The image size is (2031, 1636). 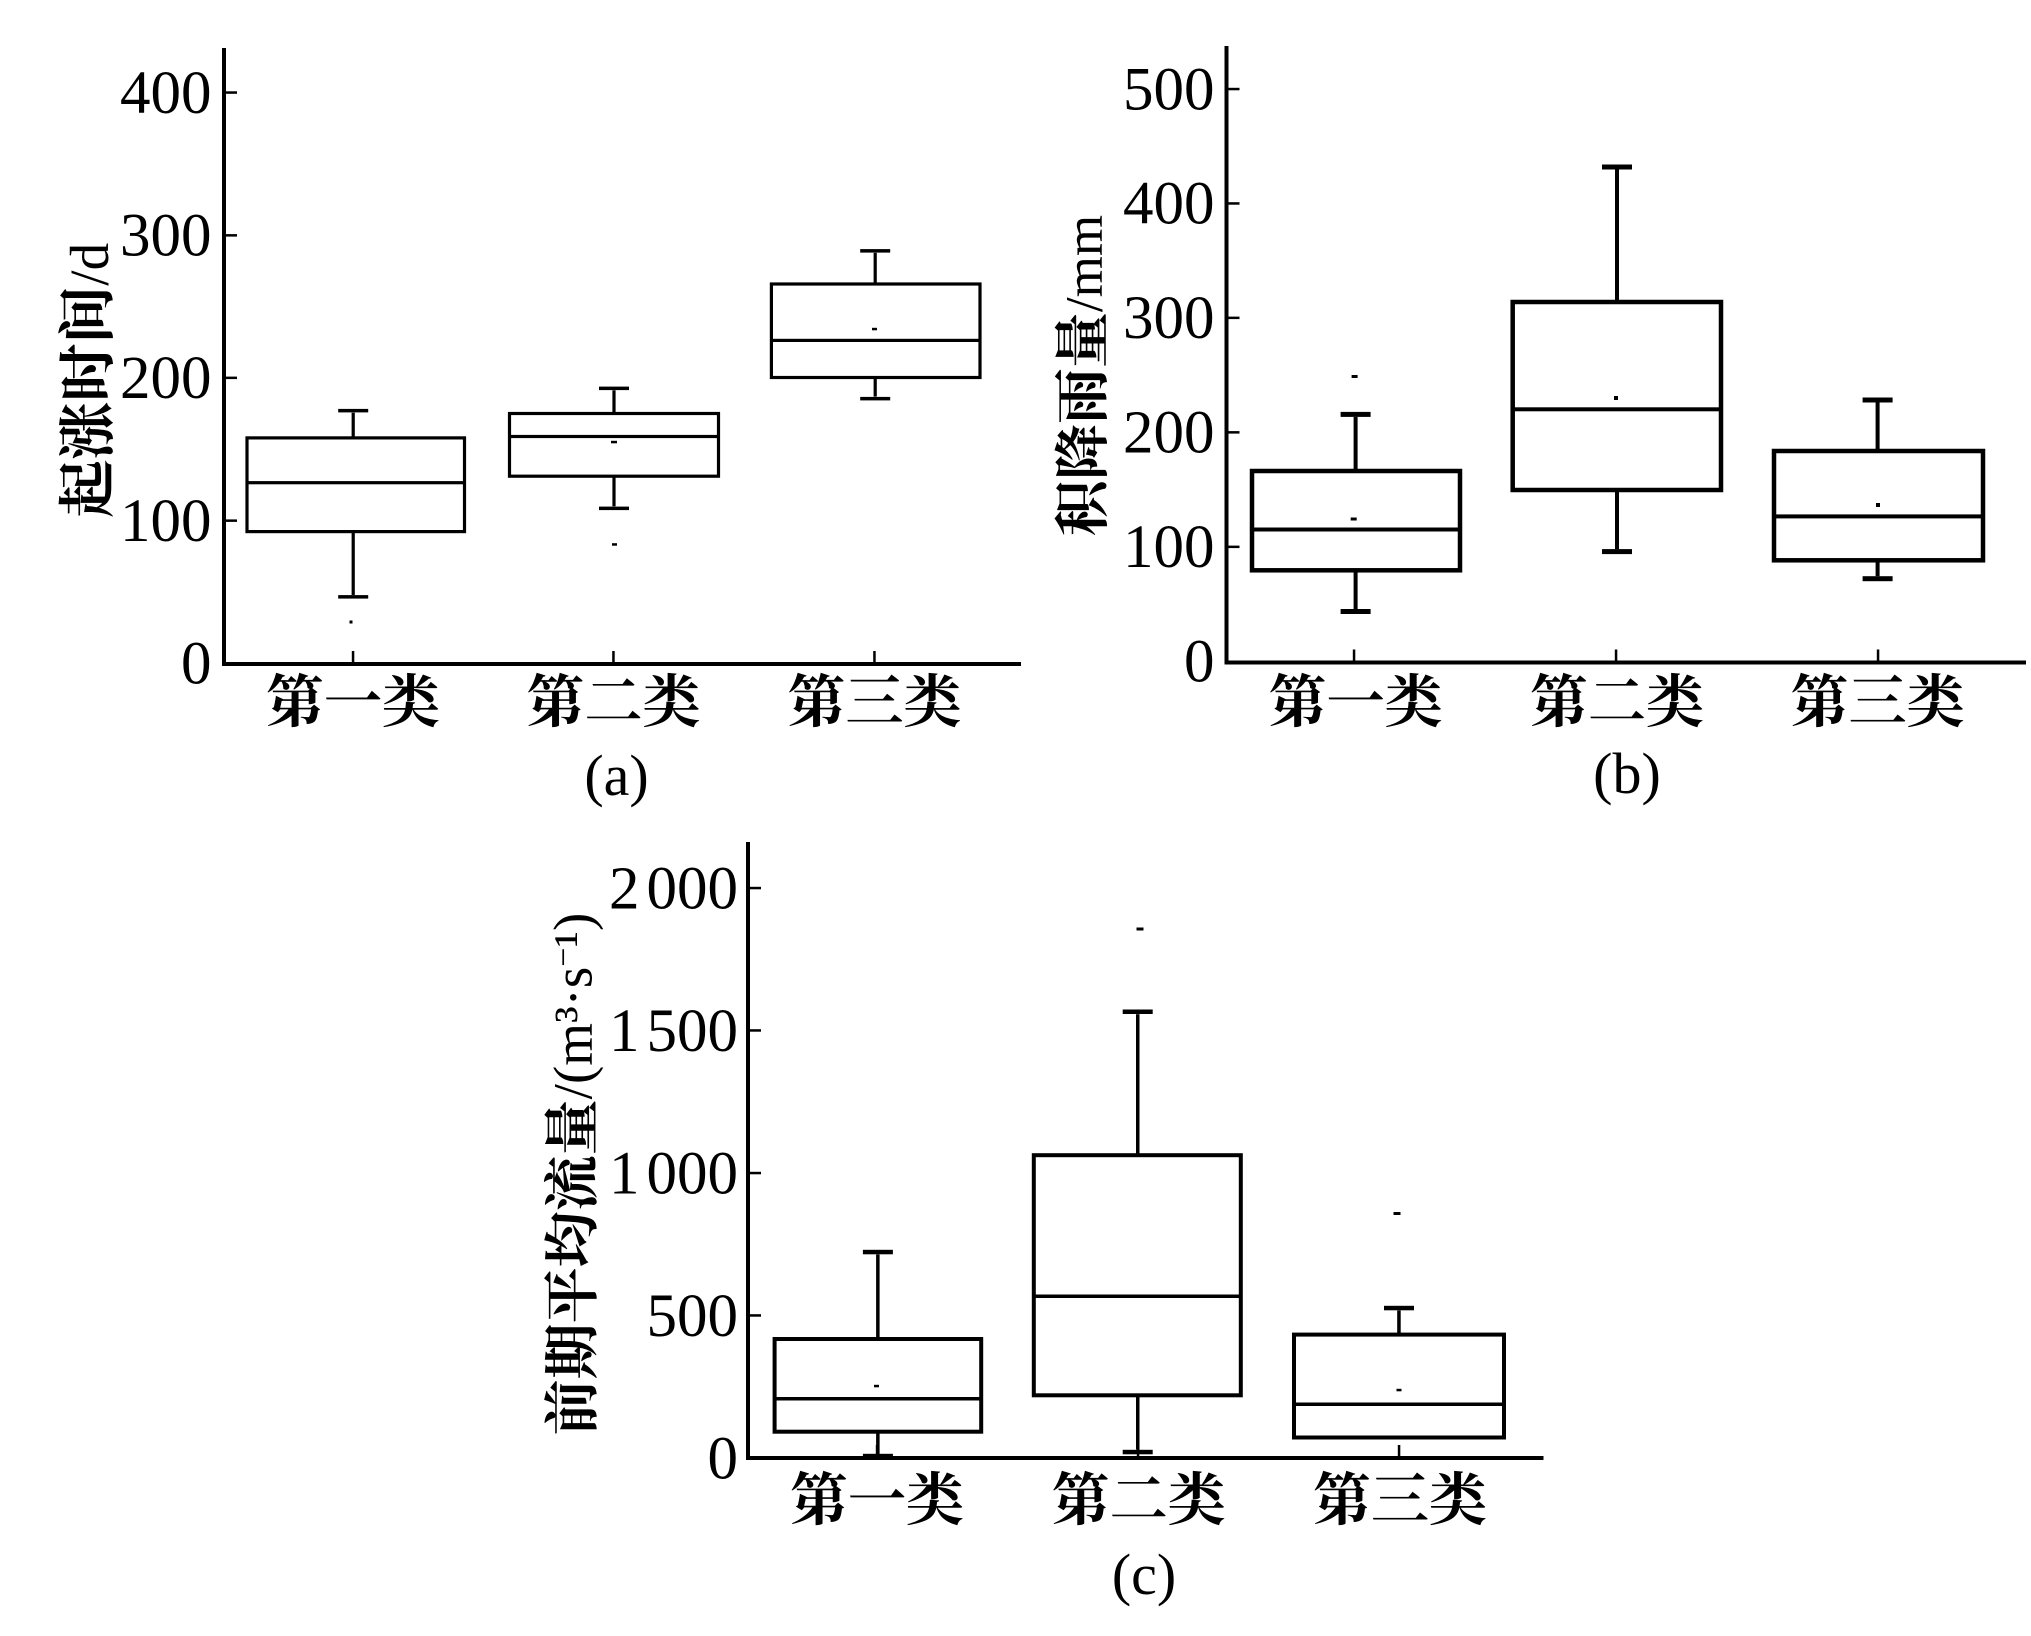 I want to click on svg-text: (c), so click(x=1144, y=1574).